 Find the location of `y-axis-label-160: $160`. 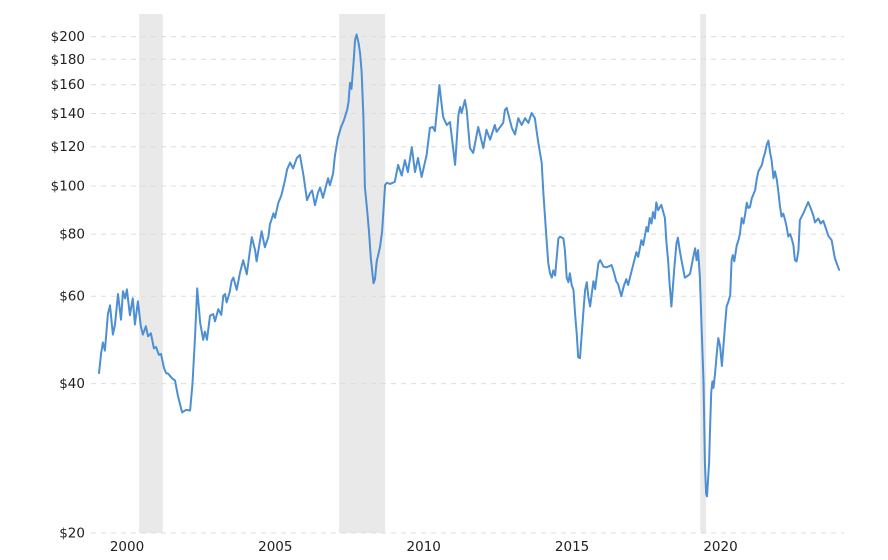

y-axis-label-160: $160 is located at coordinates (68, 85).